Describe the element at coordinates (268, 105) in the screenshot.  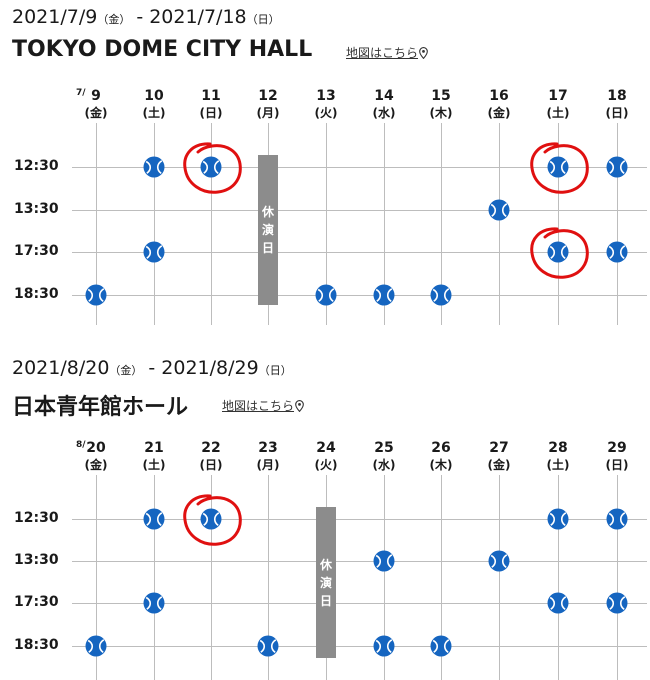
I see `day-header: 12 (月)` at that location.